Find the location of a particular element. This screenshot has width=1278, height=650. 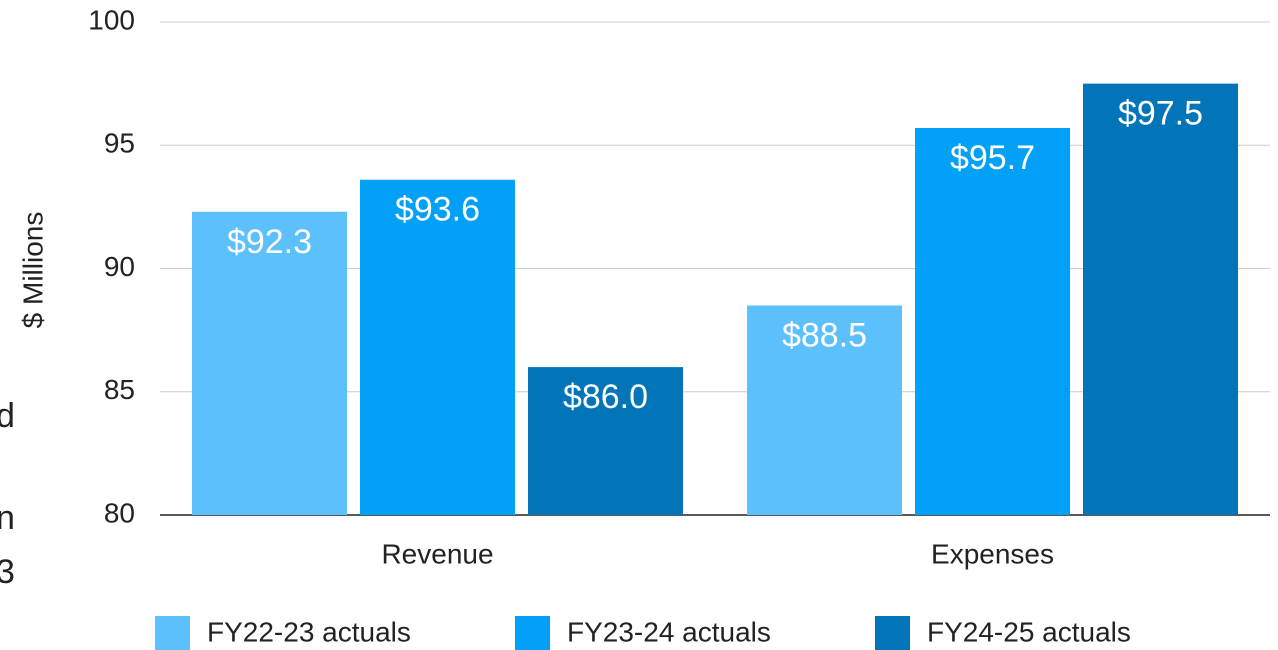

data-label: $93.6 is located at coordinates (437, 210).